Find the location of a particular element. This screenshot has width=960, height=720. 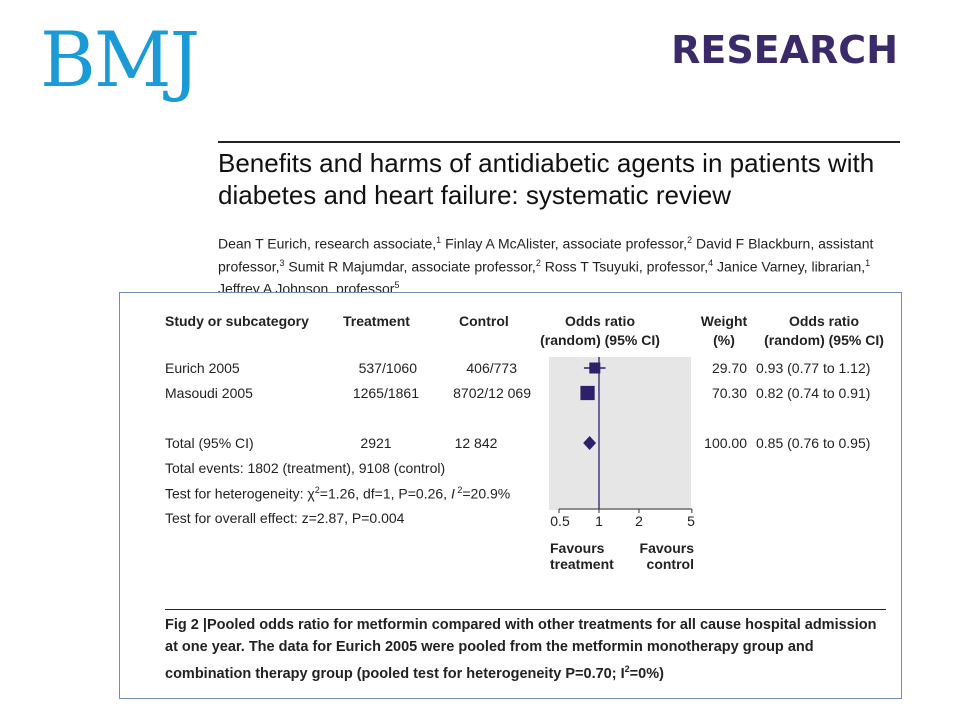

het-i: I is located at coordinates (452, 493).